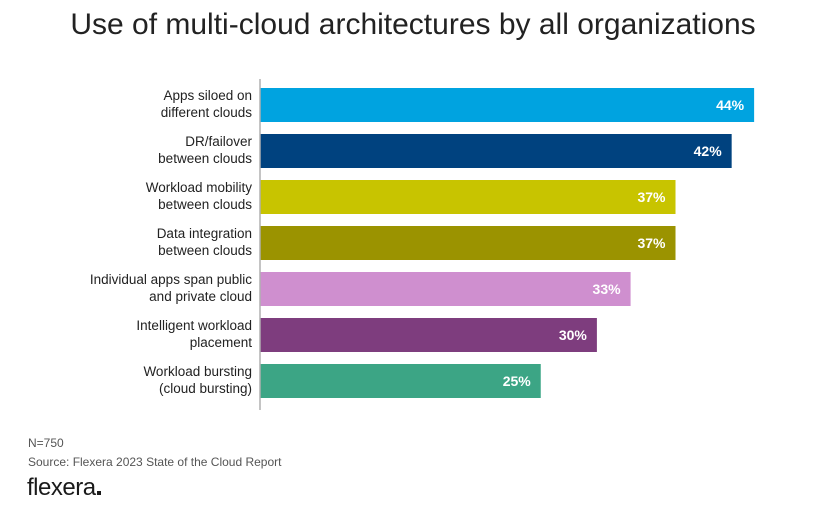 Image resolution: width=826 pixels, height=514 pixels. What do you see at coordinates (197, 380) in the screenshot?
I see `category-label-7: Workload bursting (cloud bursting)` at bounding box center [197, 380].